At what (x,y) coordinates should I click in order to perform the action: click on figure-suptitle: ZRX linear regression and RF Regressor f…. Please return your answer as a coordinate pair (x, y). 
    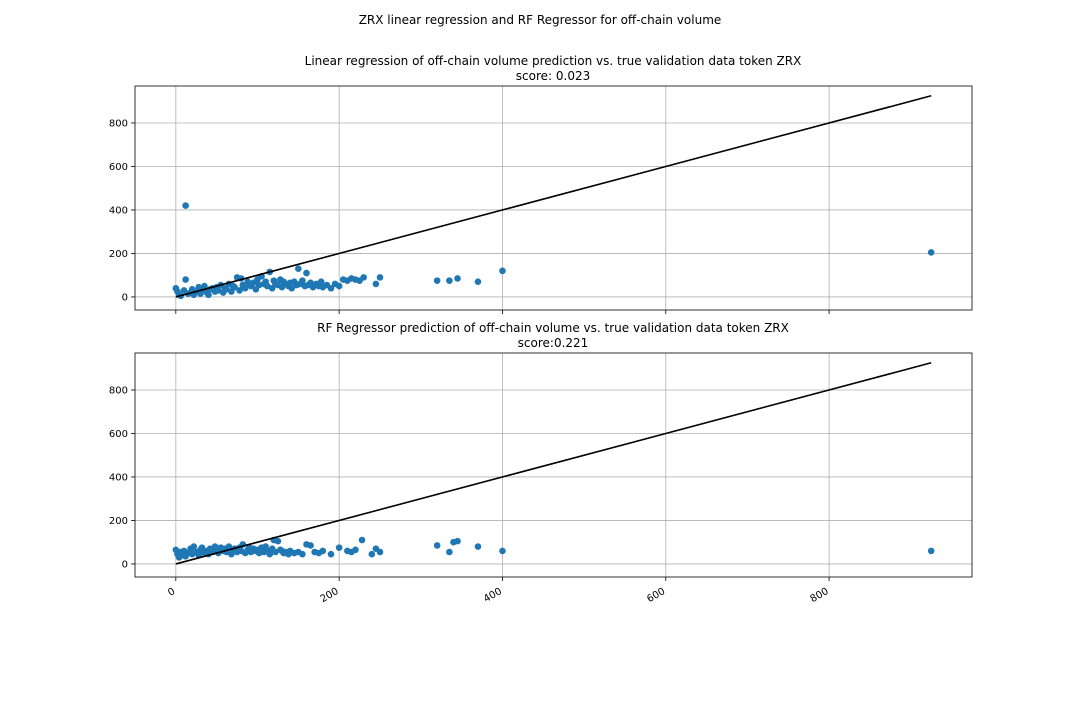
    Looking at the image, I should click on (540, 20).